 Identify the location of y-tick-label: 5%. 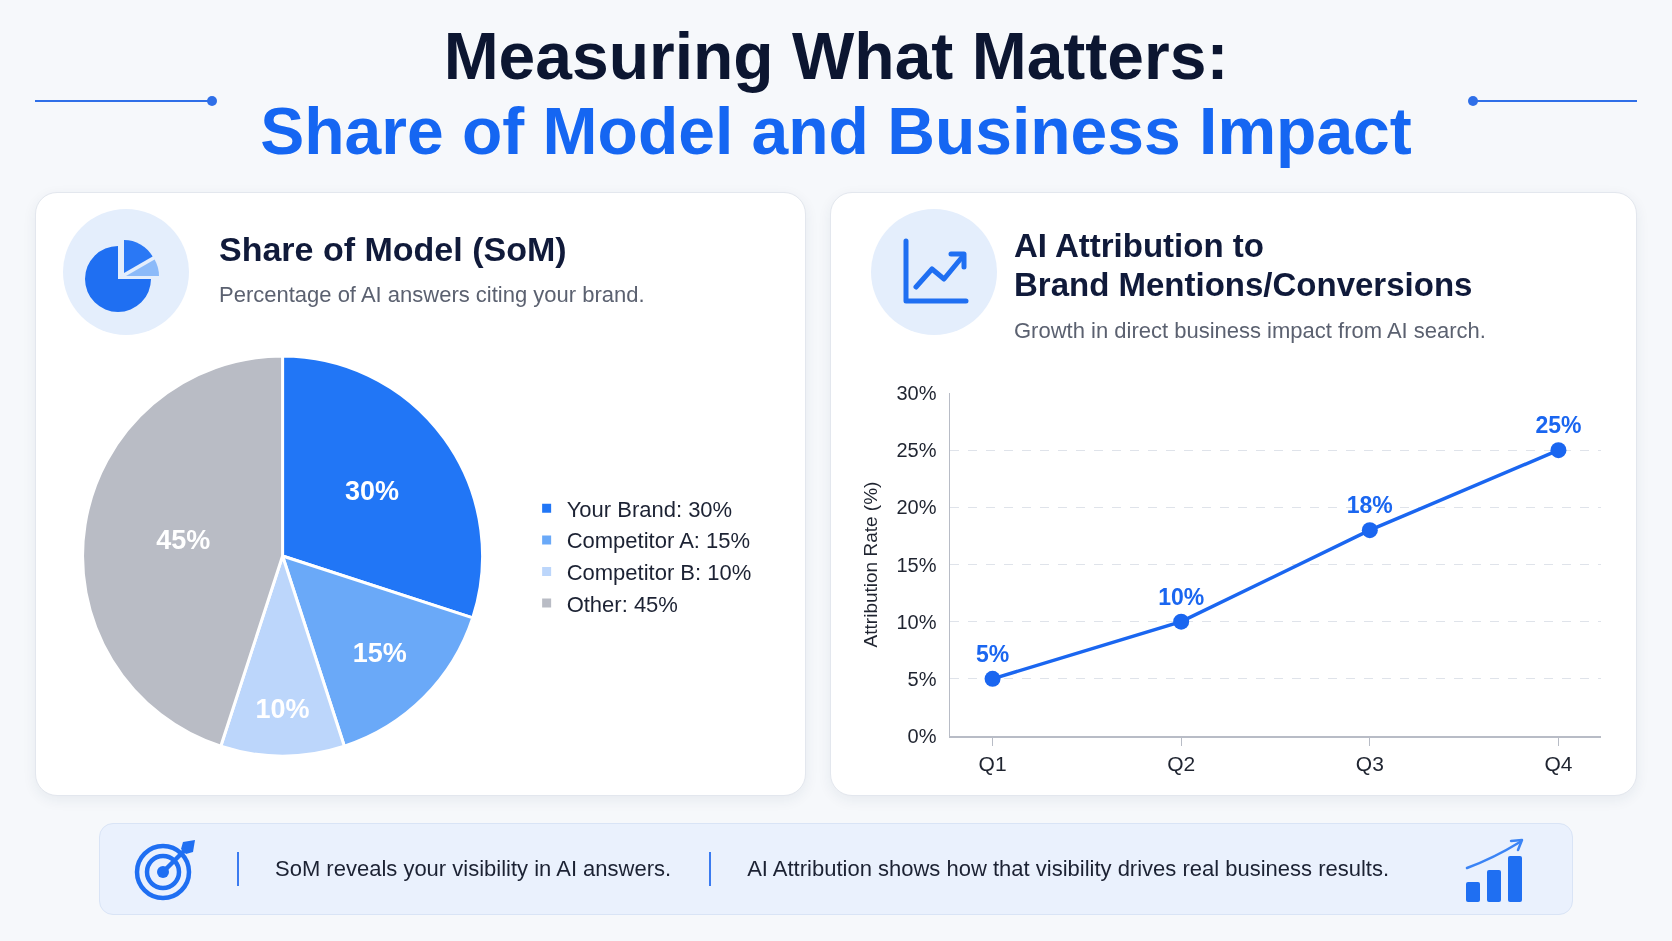
(922, 678).